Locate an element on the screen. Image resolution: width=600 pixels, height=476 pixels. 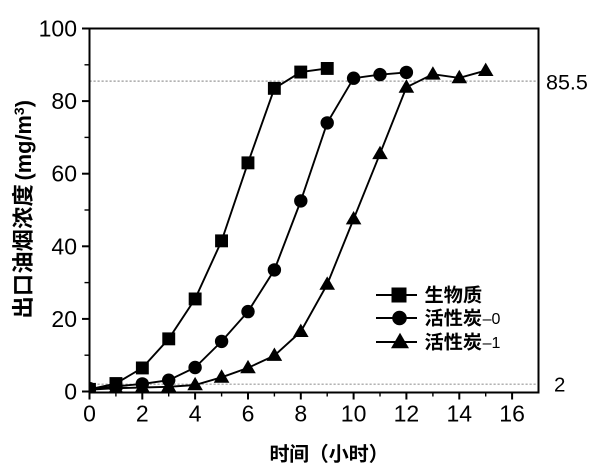
svg-text: 60 is located at coordinates (64, 174).